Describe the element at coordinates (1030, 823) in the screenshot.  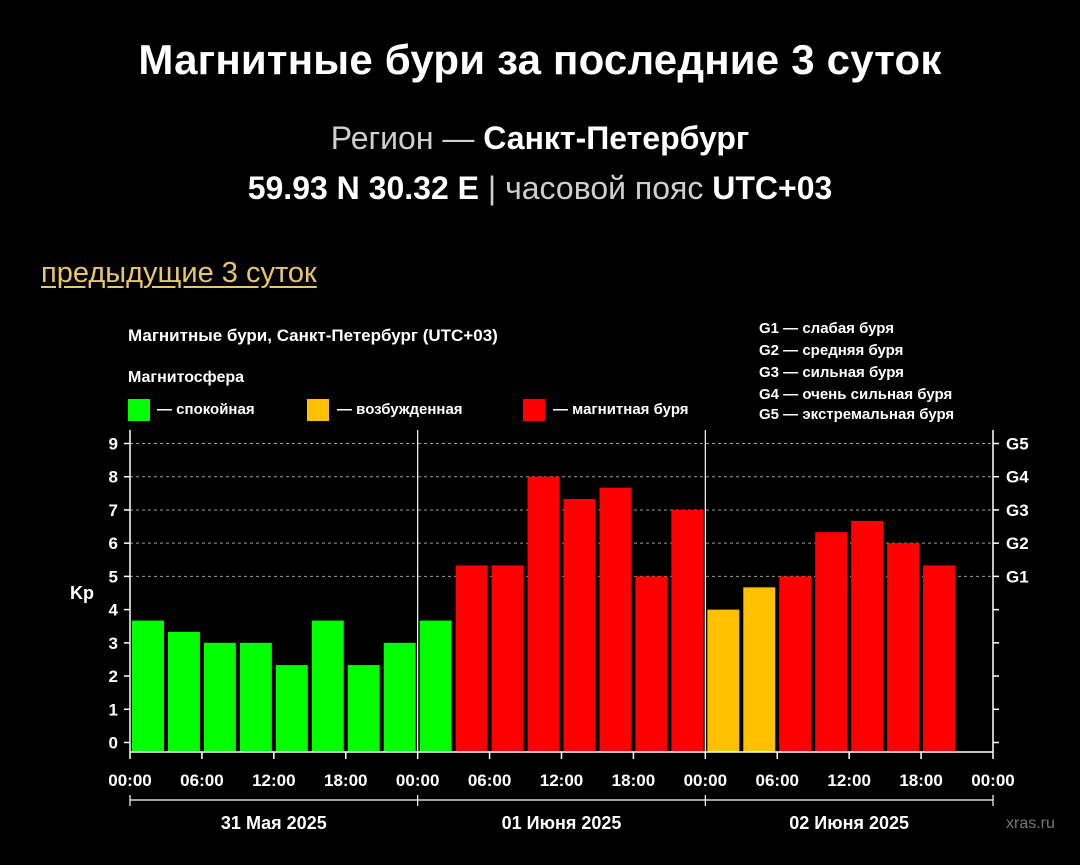
I see `watermark: xras.ru` at that location.